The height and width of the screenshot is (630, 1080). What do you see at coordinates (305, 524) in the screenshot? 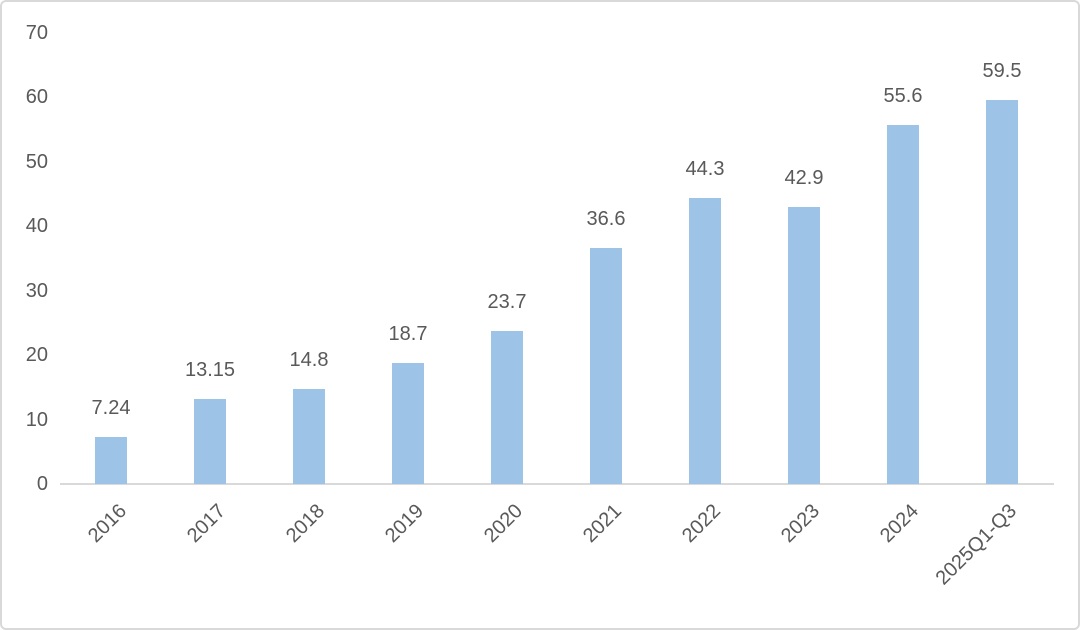
I see `x-tick-label: 2018` at bounding box center [305, 524].